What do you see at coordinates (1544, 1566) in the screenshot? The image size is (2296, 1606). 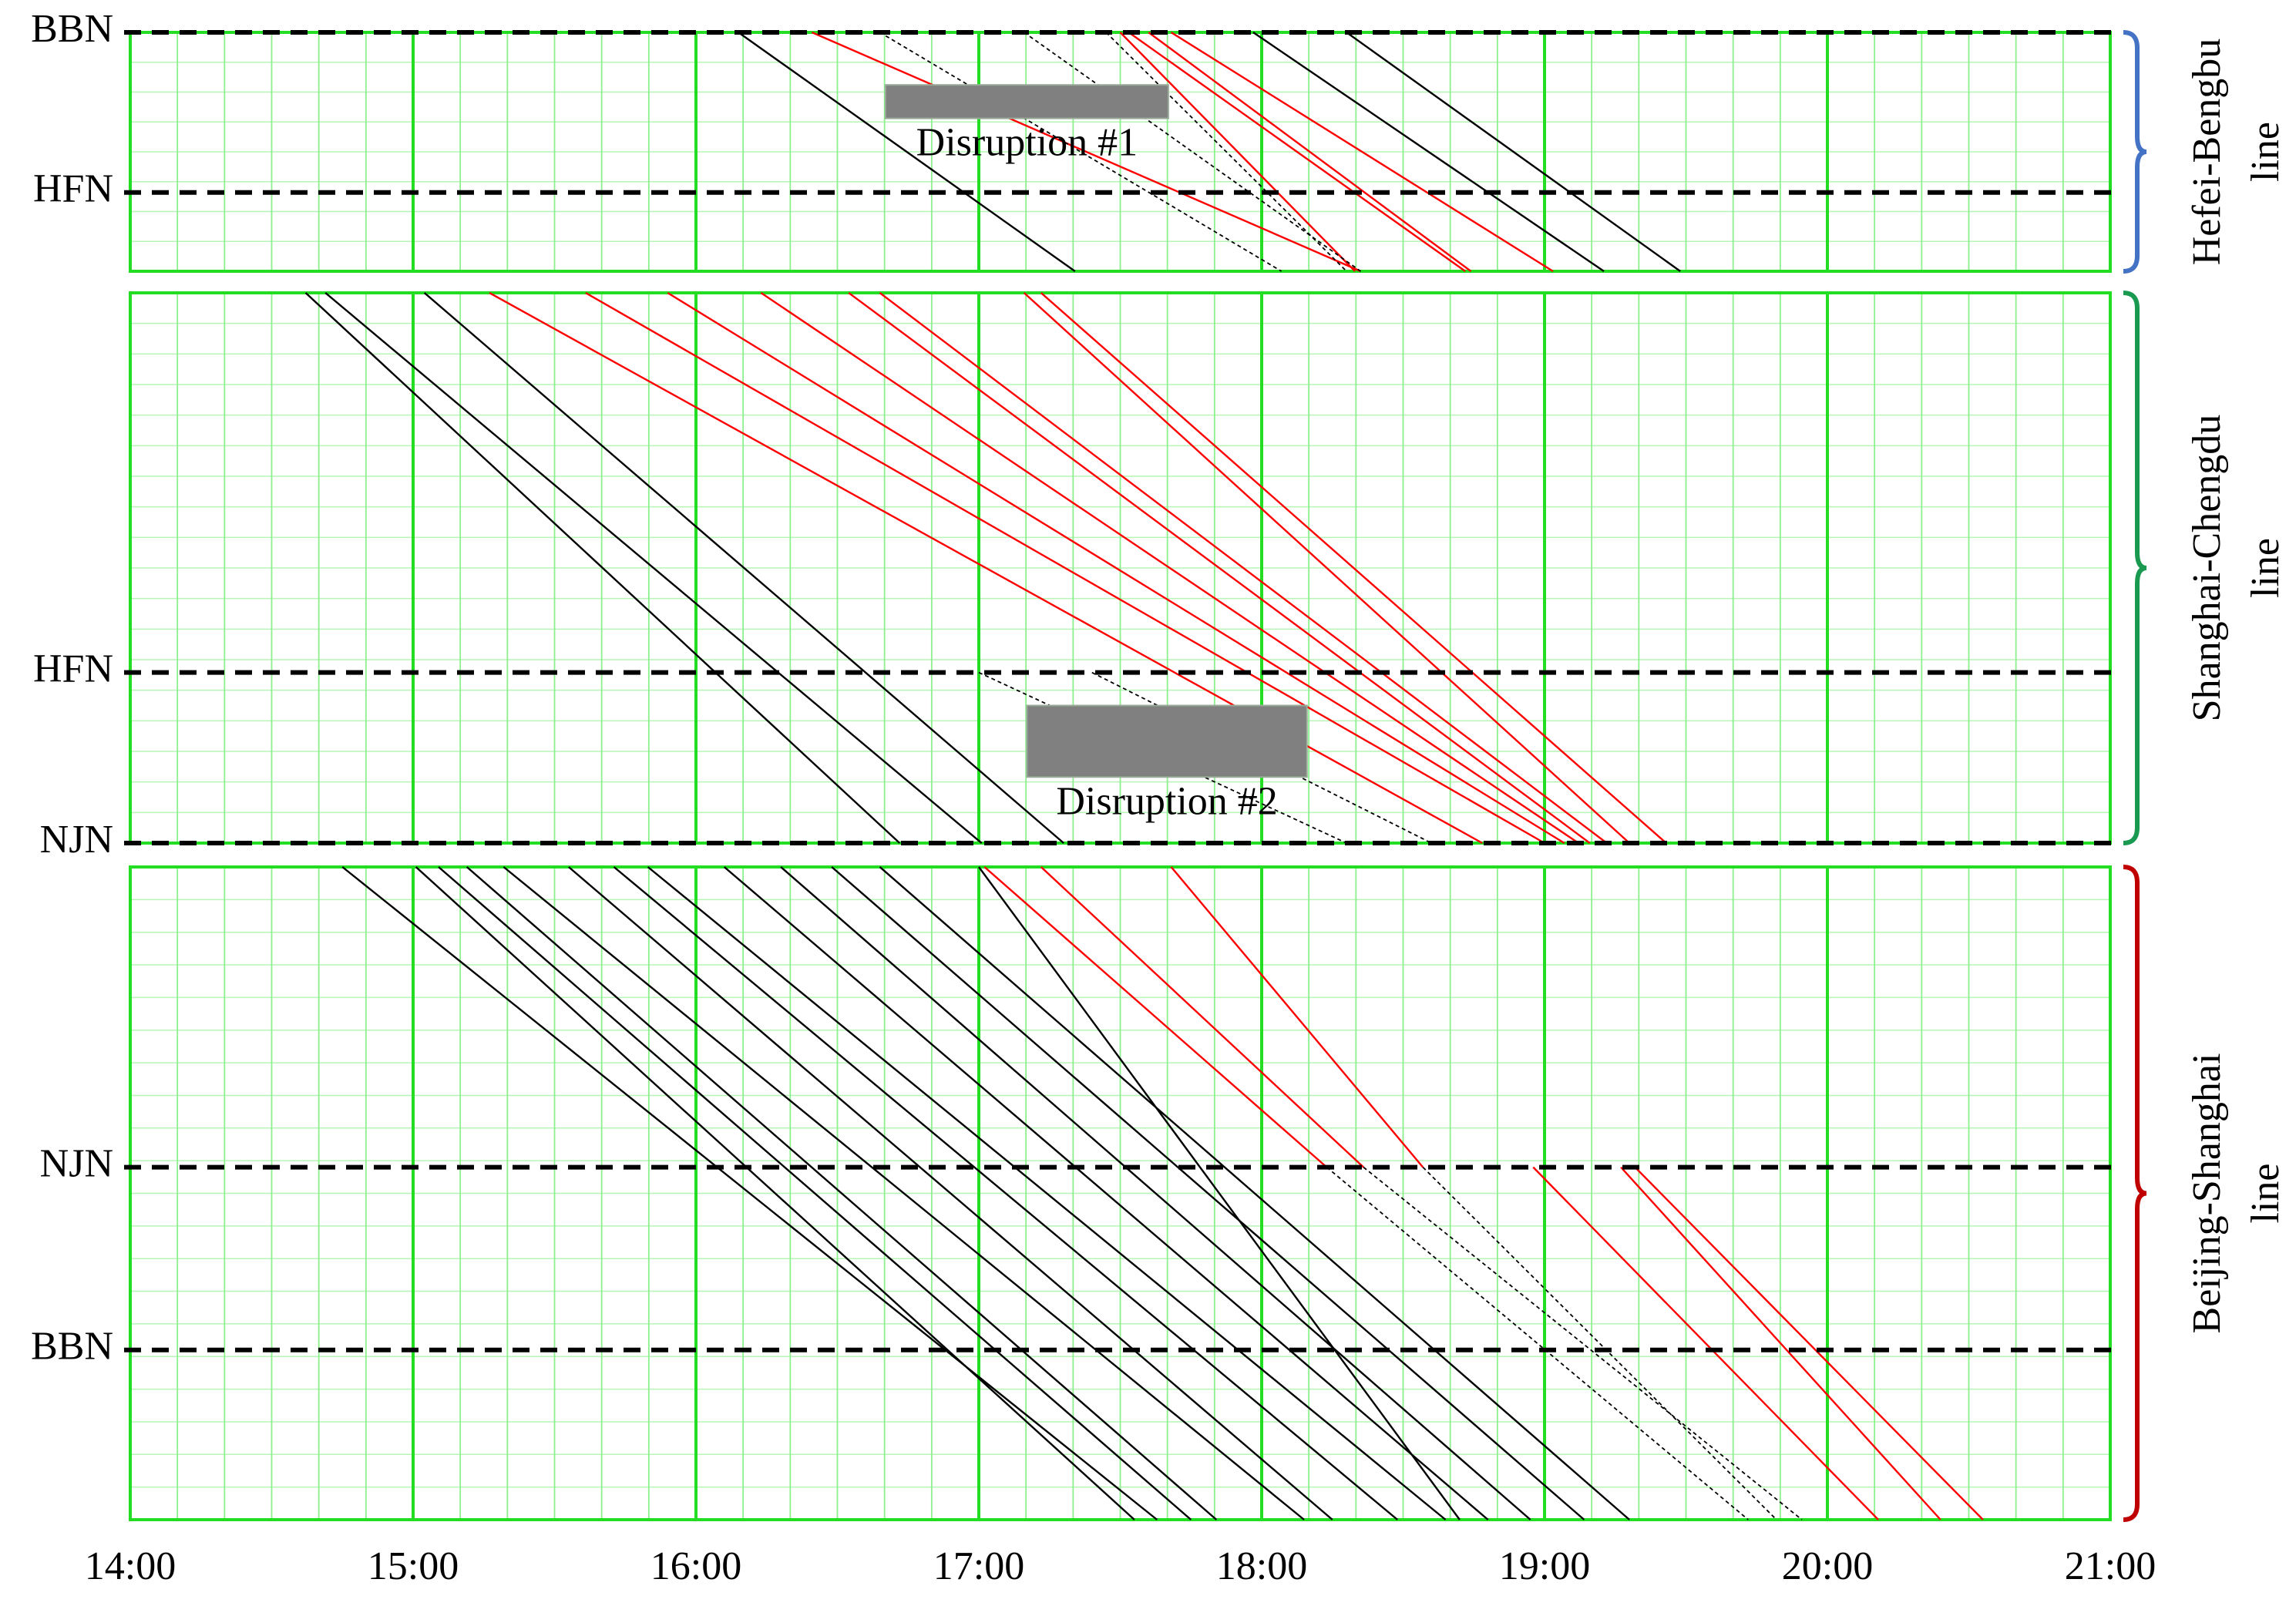 I see `x-tick-label: 19:00` at bounding box center [1544, 1566].